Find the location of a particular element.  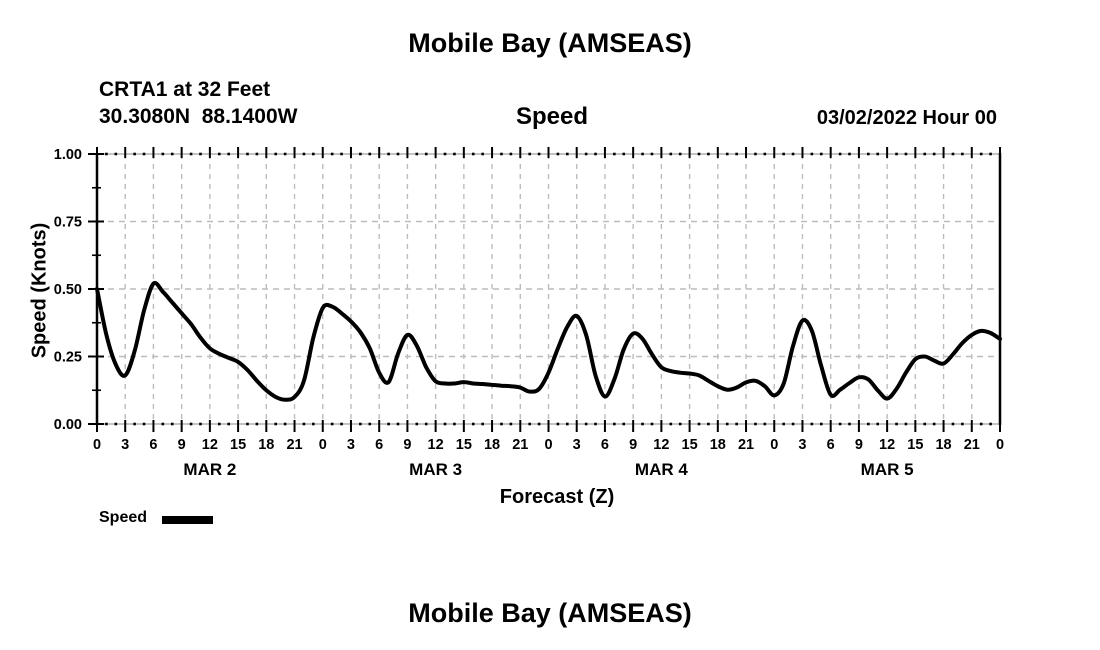

x-day-label: MAR 4 is located at coordinates (661, 469).